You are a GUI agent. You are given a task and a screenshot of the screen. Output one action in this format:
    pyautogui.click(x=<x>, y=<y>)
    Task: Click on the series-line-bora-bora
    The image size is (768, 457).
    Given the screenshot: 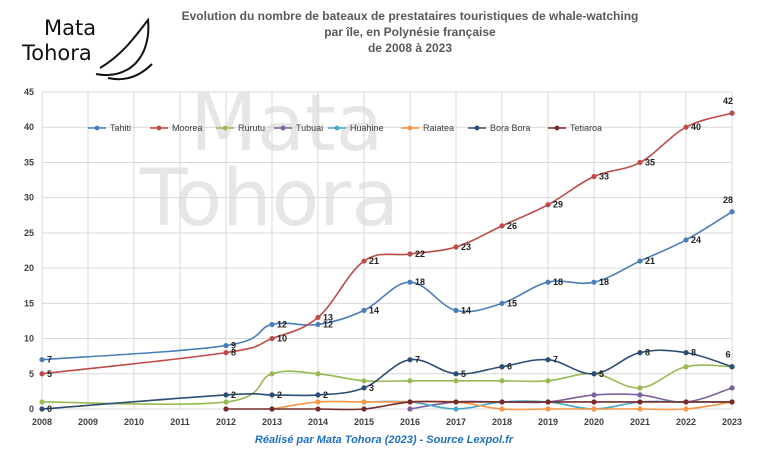 What is the action you would take?
    pyautogui.click(x=387, y=379)
    